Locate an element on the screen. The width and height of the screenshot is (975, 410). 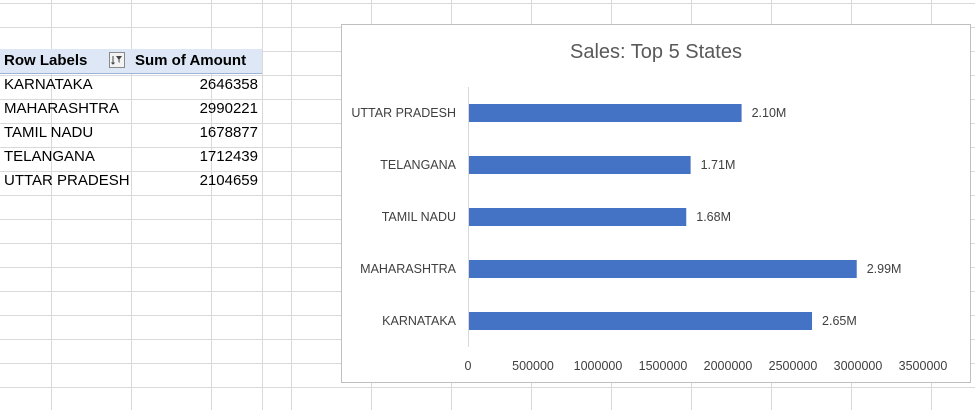
data-label: 2.65M is located at coordinates (839, 321).